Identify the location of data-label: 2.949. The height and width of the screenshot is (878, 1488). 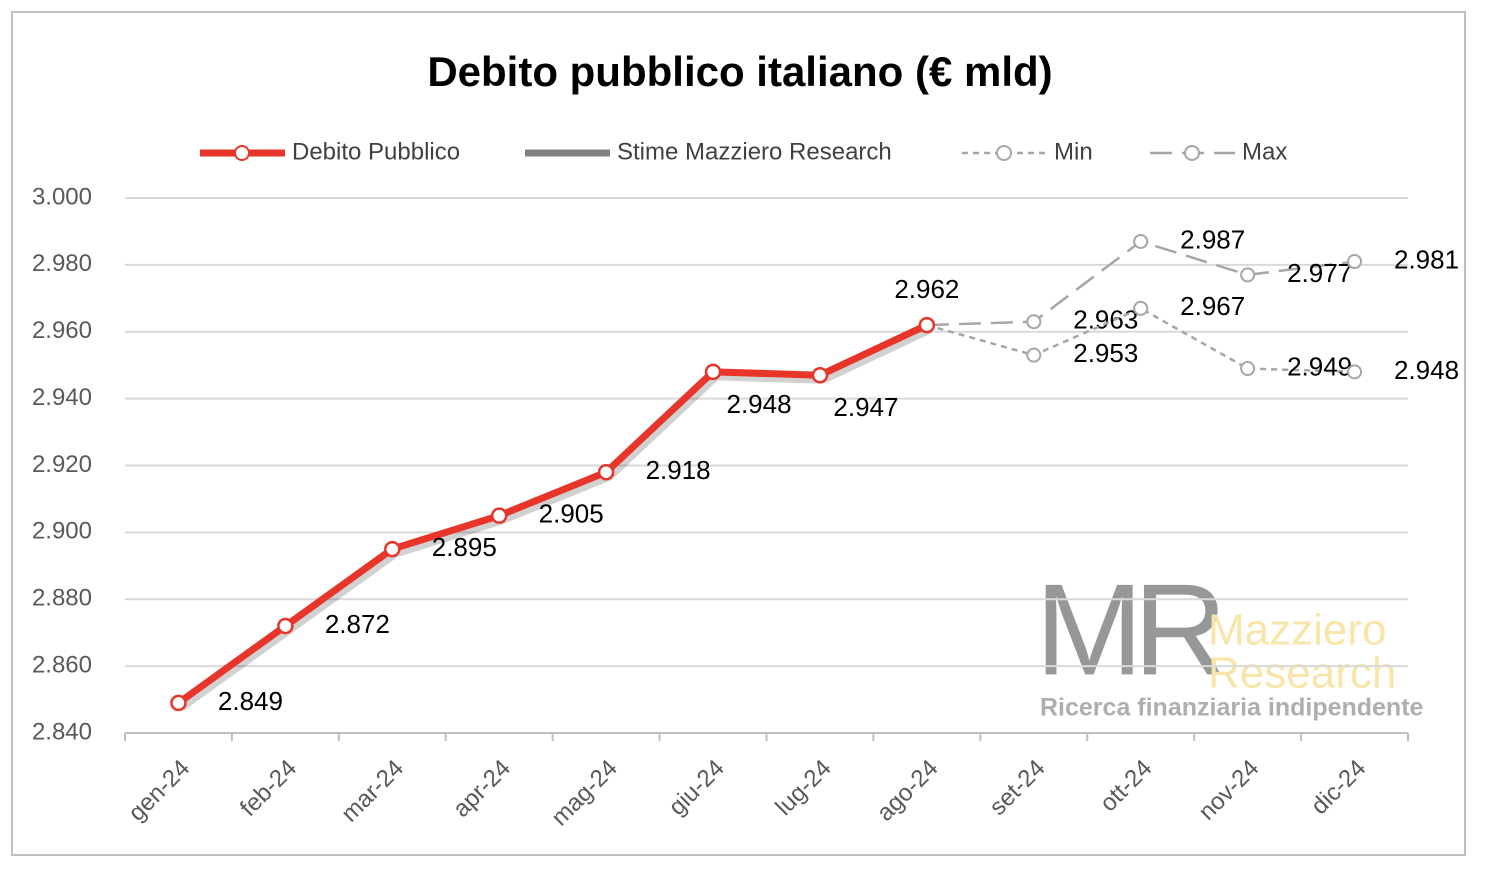
(1319, 366).